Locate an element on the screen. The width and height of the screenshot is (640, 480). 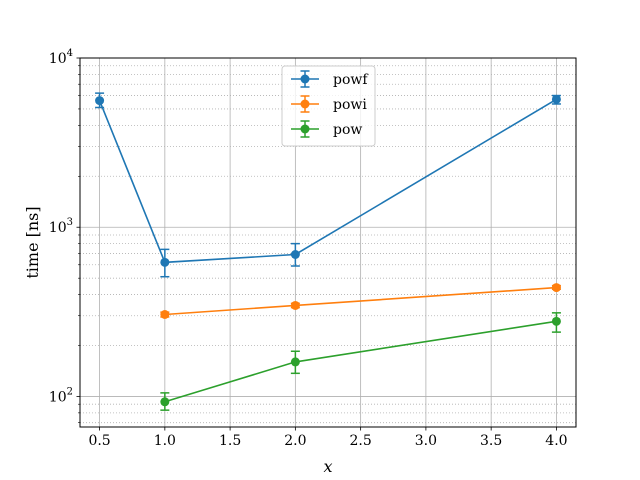
series-pow is located at coordinates (360, 361).